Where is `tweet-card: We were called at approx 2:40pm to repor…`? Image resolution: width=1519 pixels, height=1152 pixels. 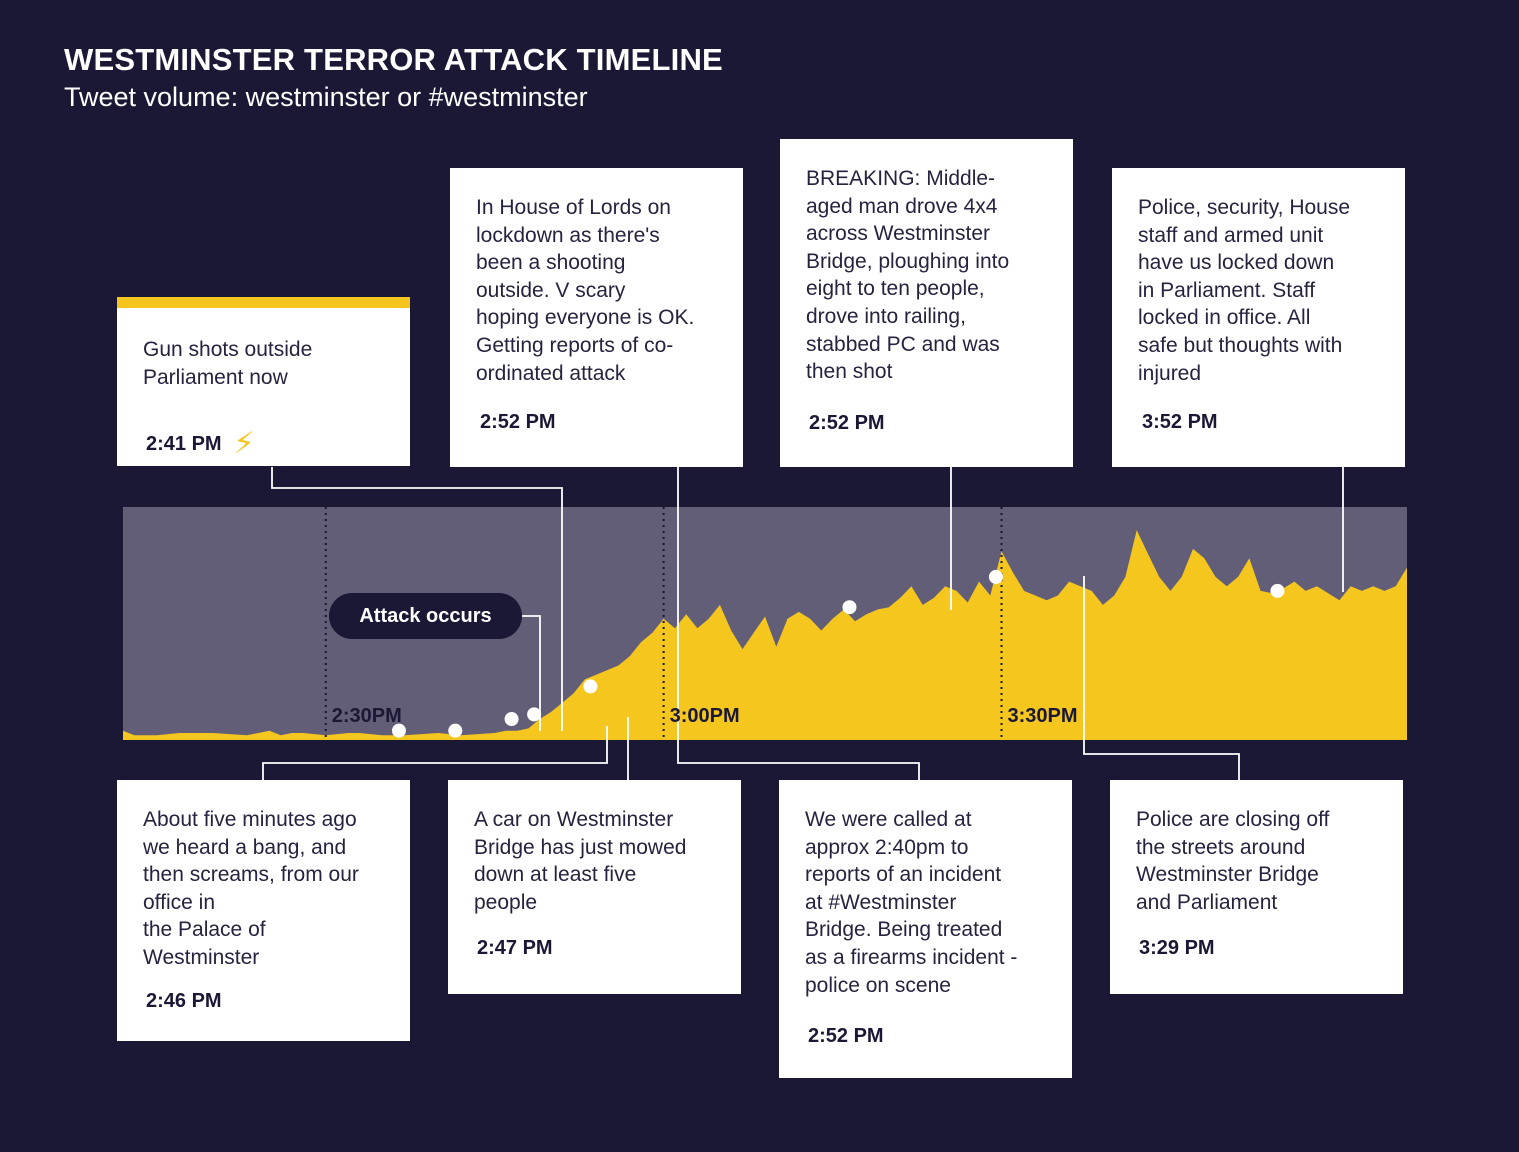
tweet-card: We were called at approx 2:40pm to repor… is located at coordinates (925, 929).